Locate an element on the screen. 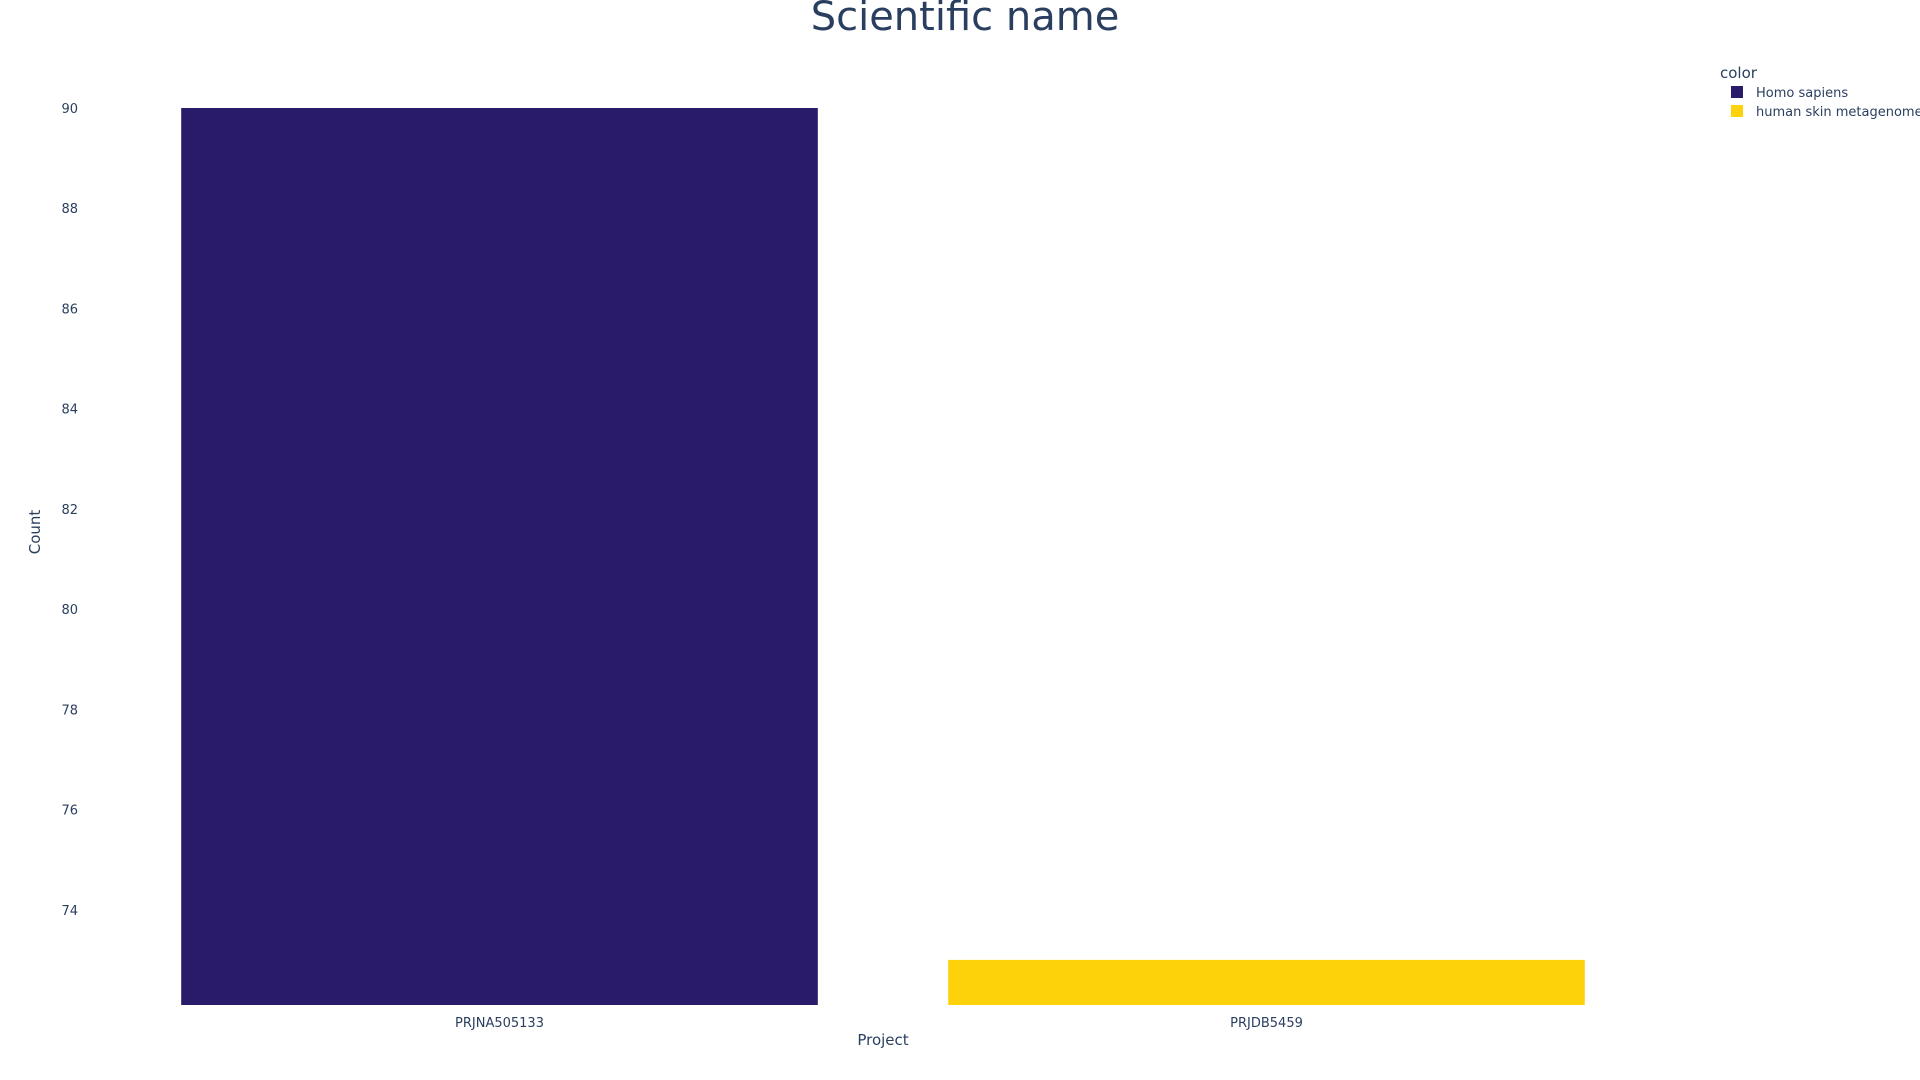 The height and width of the screenshot is (1080, 1920). x-tick-label: PRJDB5459 is located at coordinates (1266, 1023).